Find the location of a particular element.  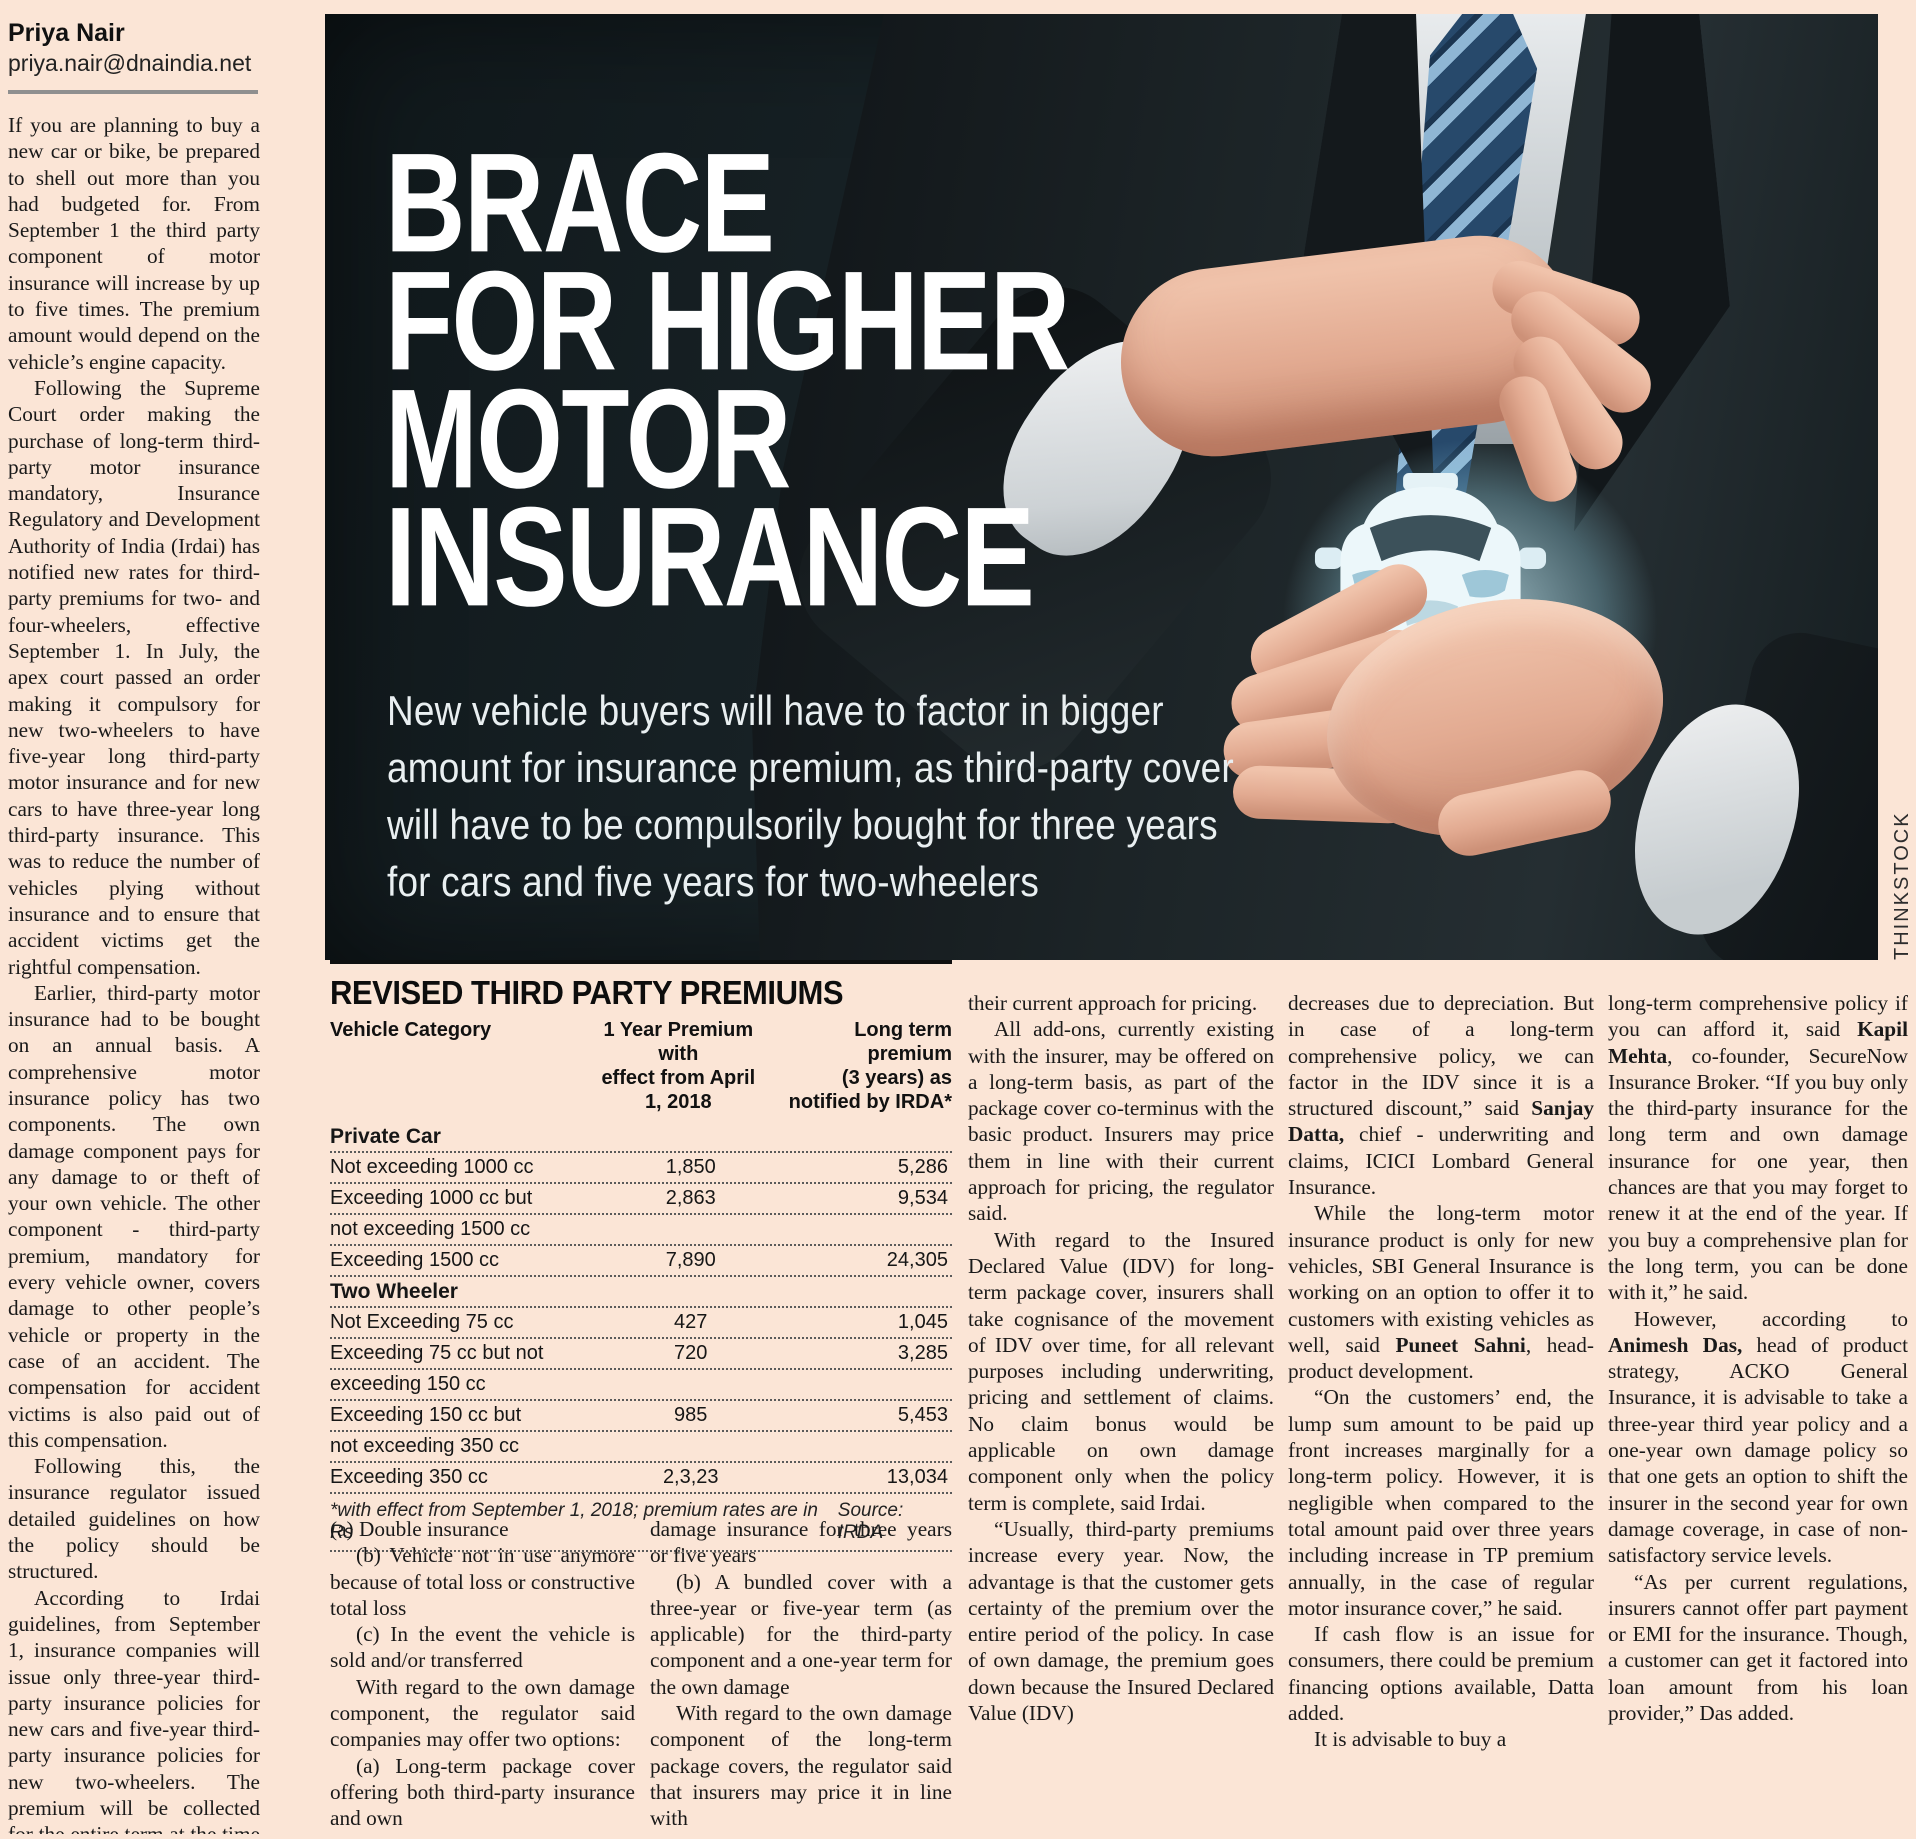

table-cell: 9,534 is located at coordinates (922, 1198).